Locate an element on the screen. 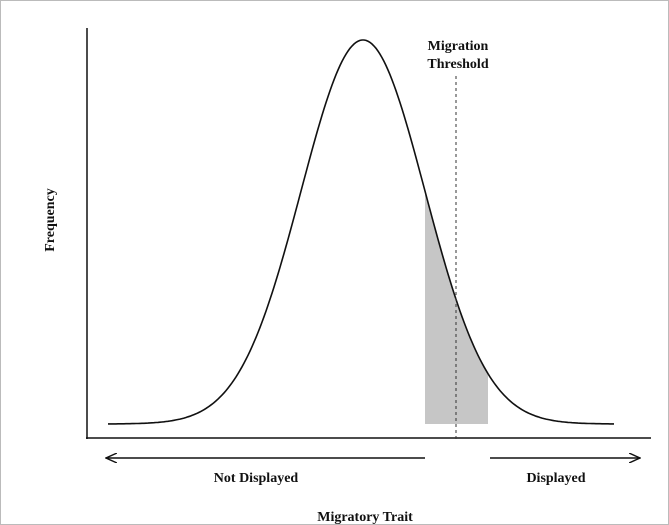  threshold-label: Threshold is located at coordinates (457, 64).